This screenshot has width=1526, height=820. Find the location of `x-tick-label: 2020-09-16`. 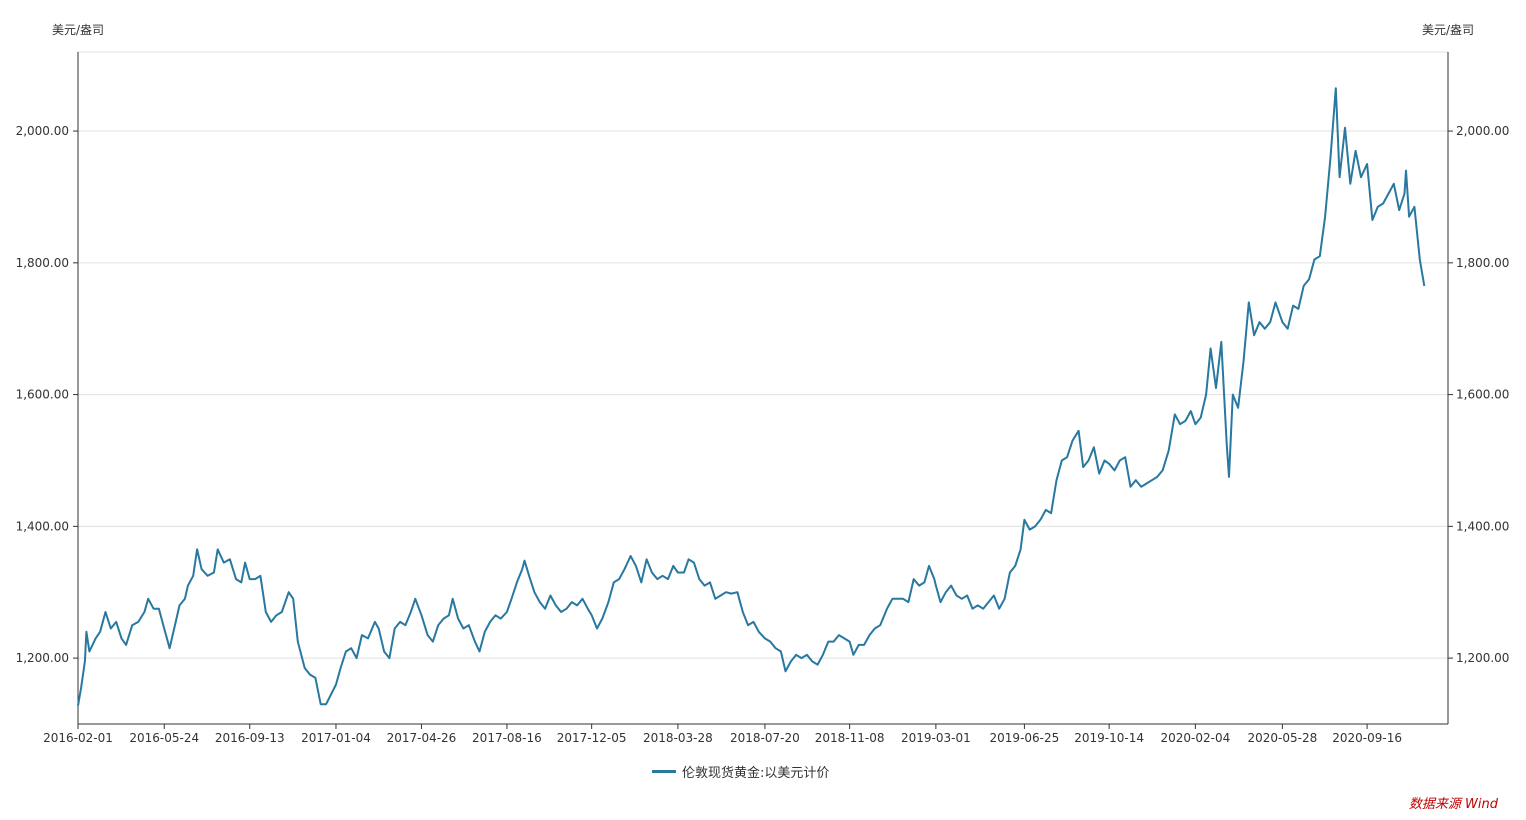

x-tick-label: 2020-09-16 is located at coordinates (1367, 738).